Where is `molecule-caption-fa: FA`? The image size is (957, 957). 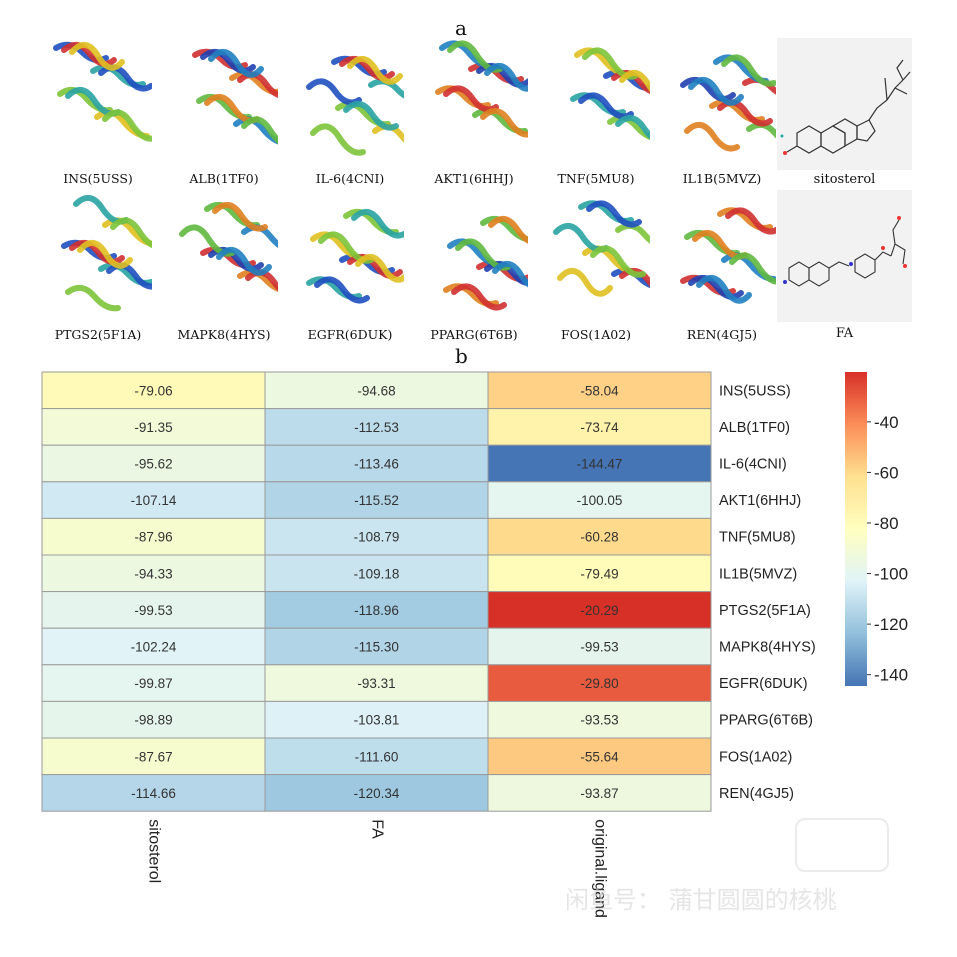
molecule-caption-fa: FA is located at coordinates (844, 333).